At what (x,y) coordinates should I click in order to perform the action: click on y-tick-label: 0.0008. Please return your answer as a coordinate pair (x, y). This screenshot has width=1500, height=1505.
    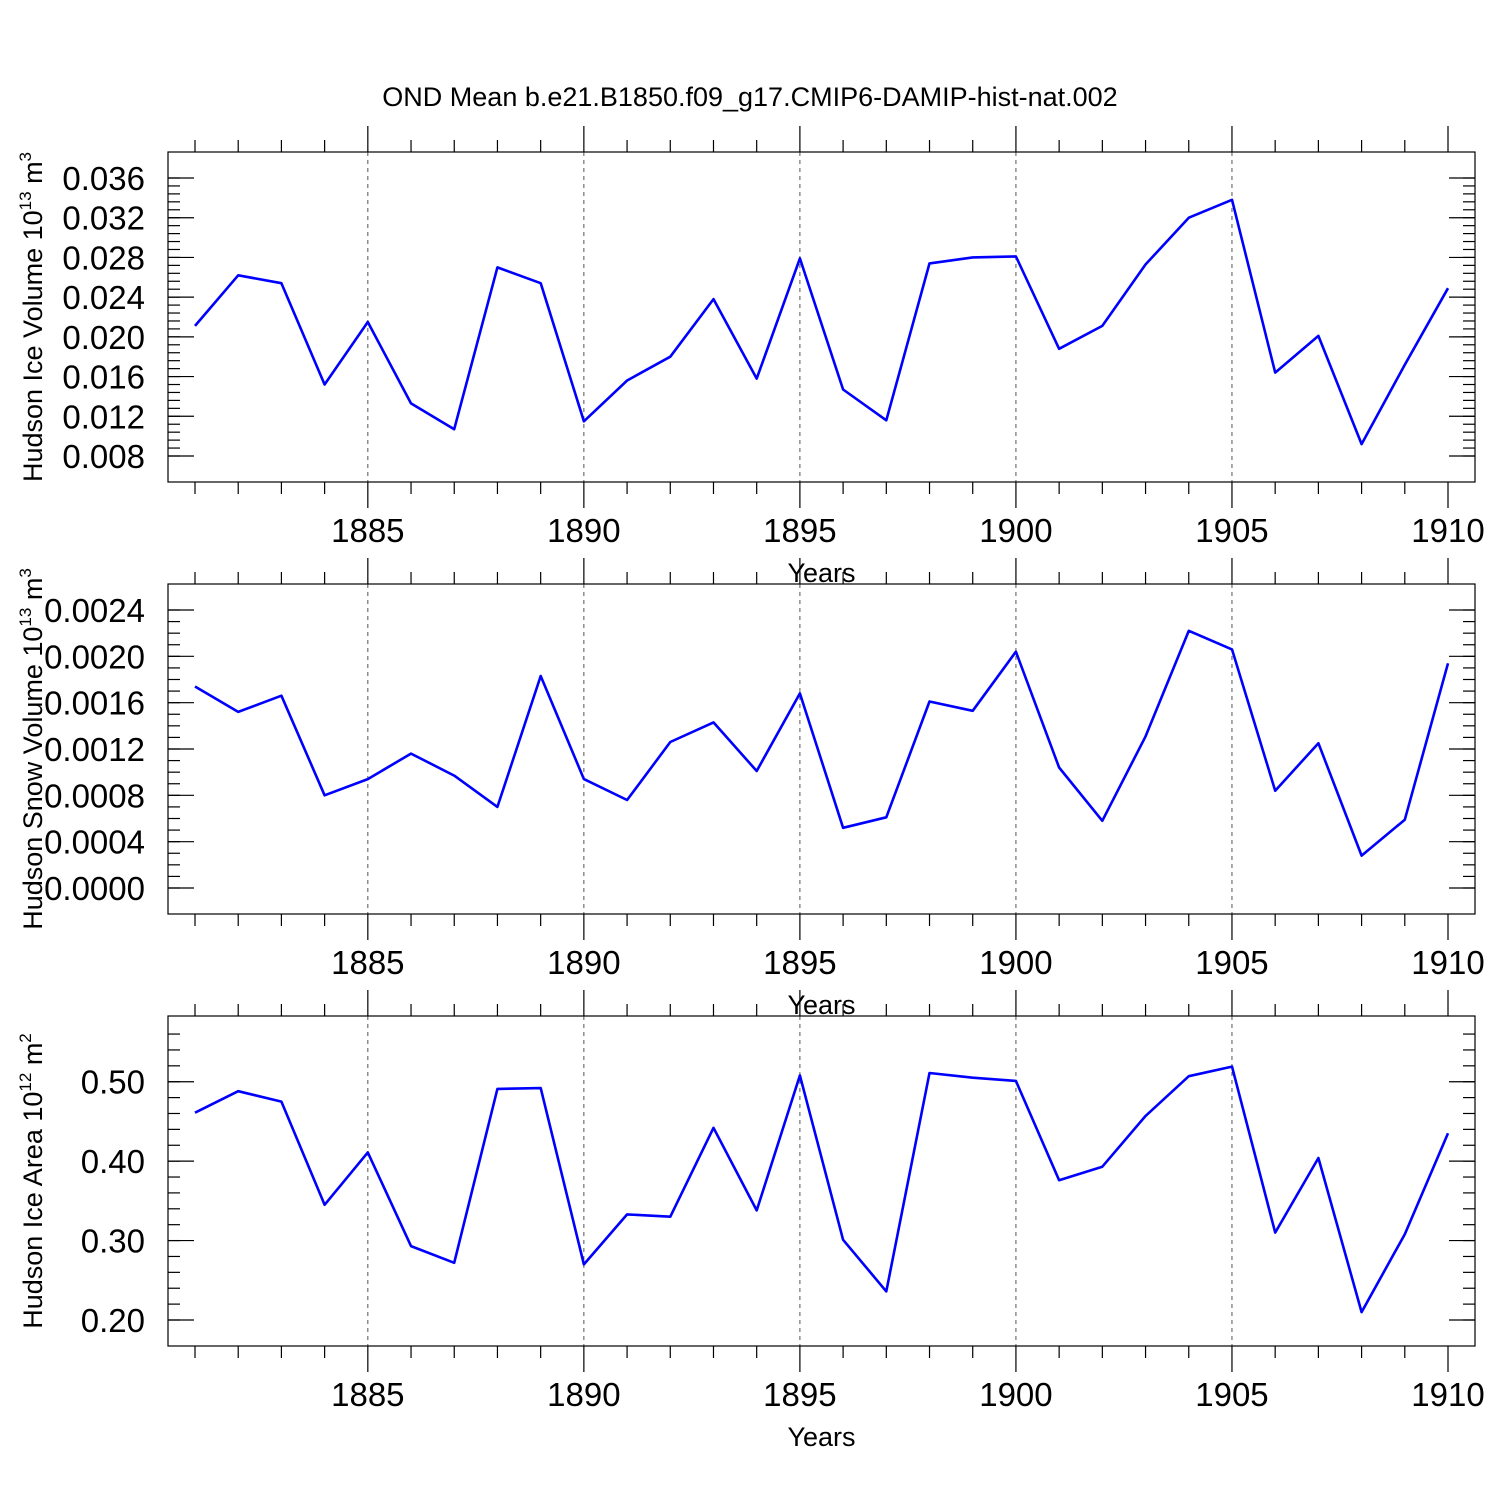
    Looking at the image, I should click on (94, 795).